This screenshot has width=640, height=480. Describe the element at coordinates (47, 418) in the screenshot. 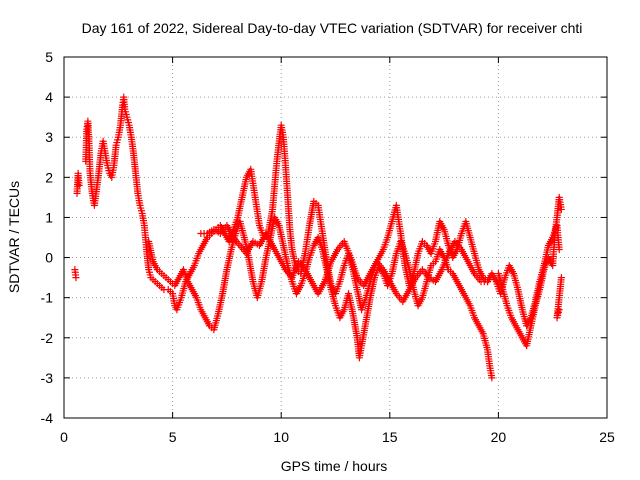

I see `y-tick-label: -4` at that location.